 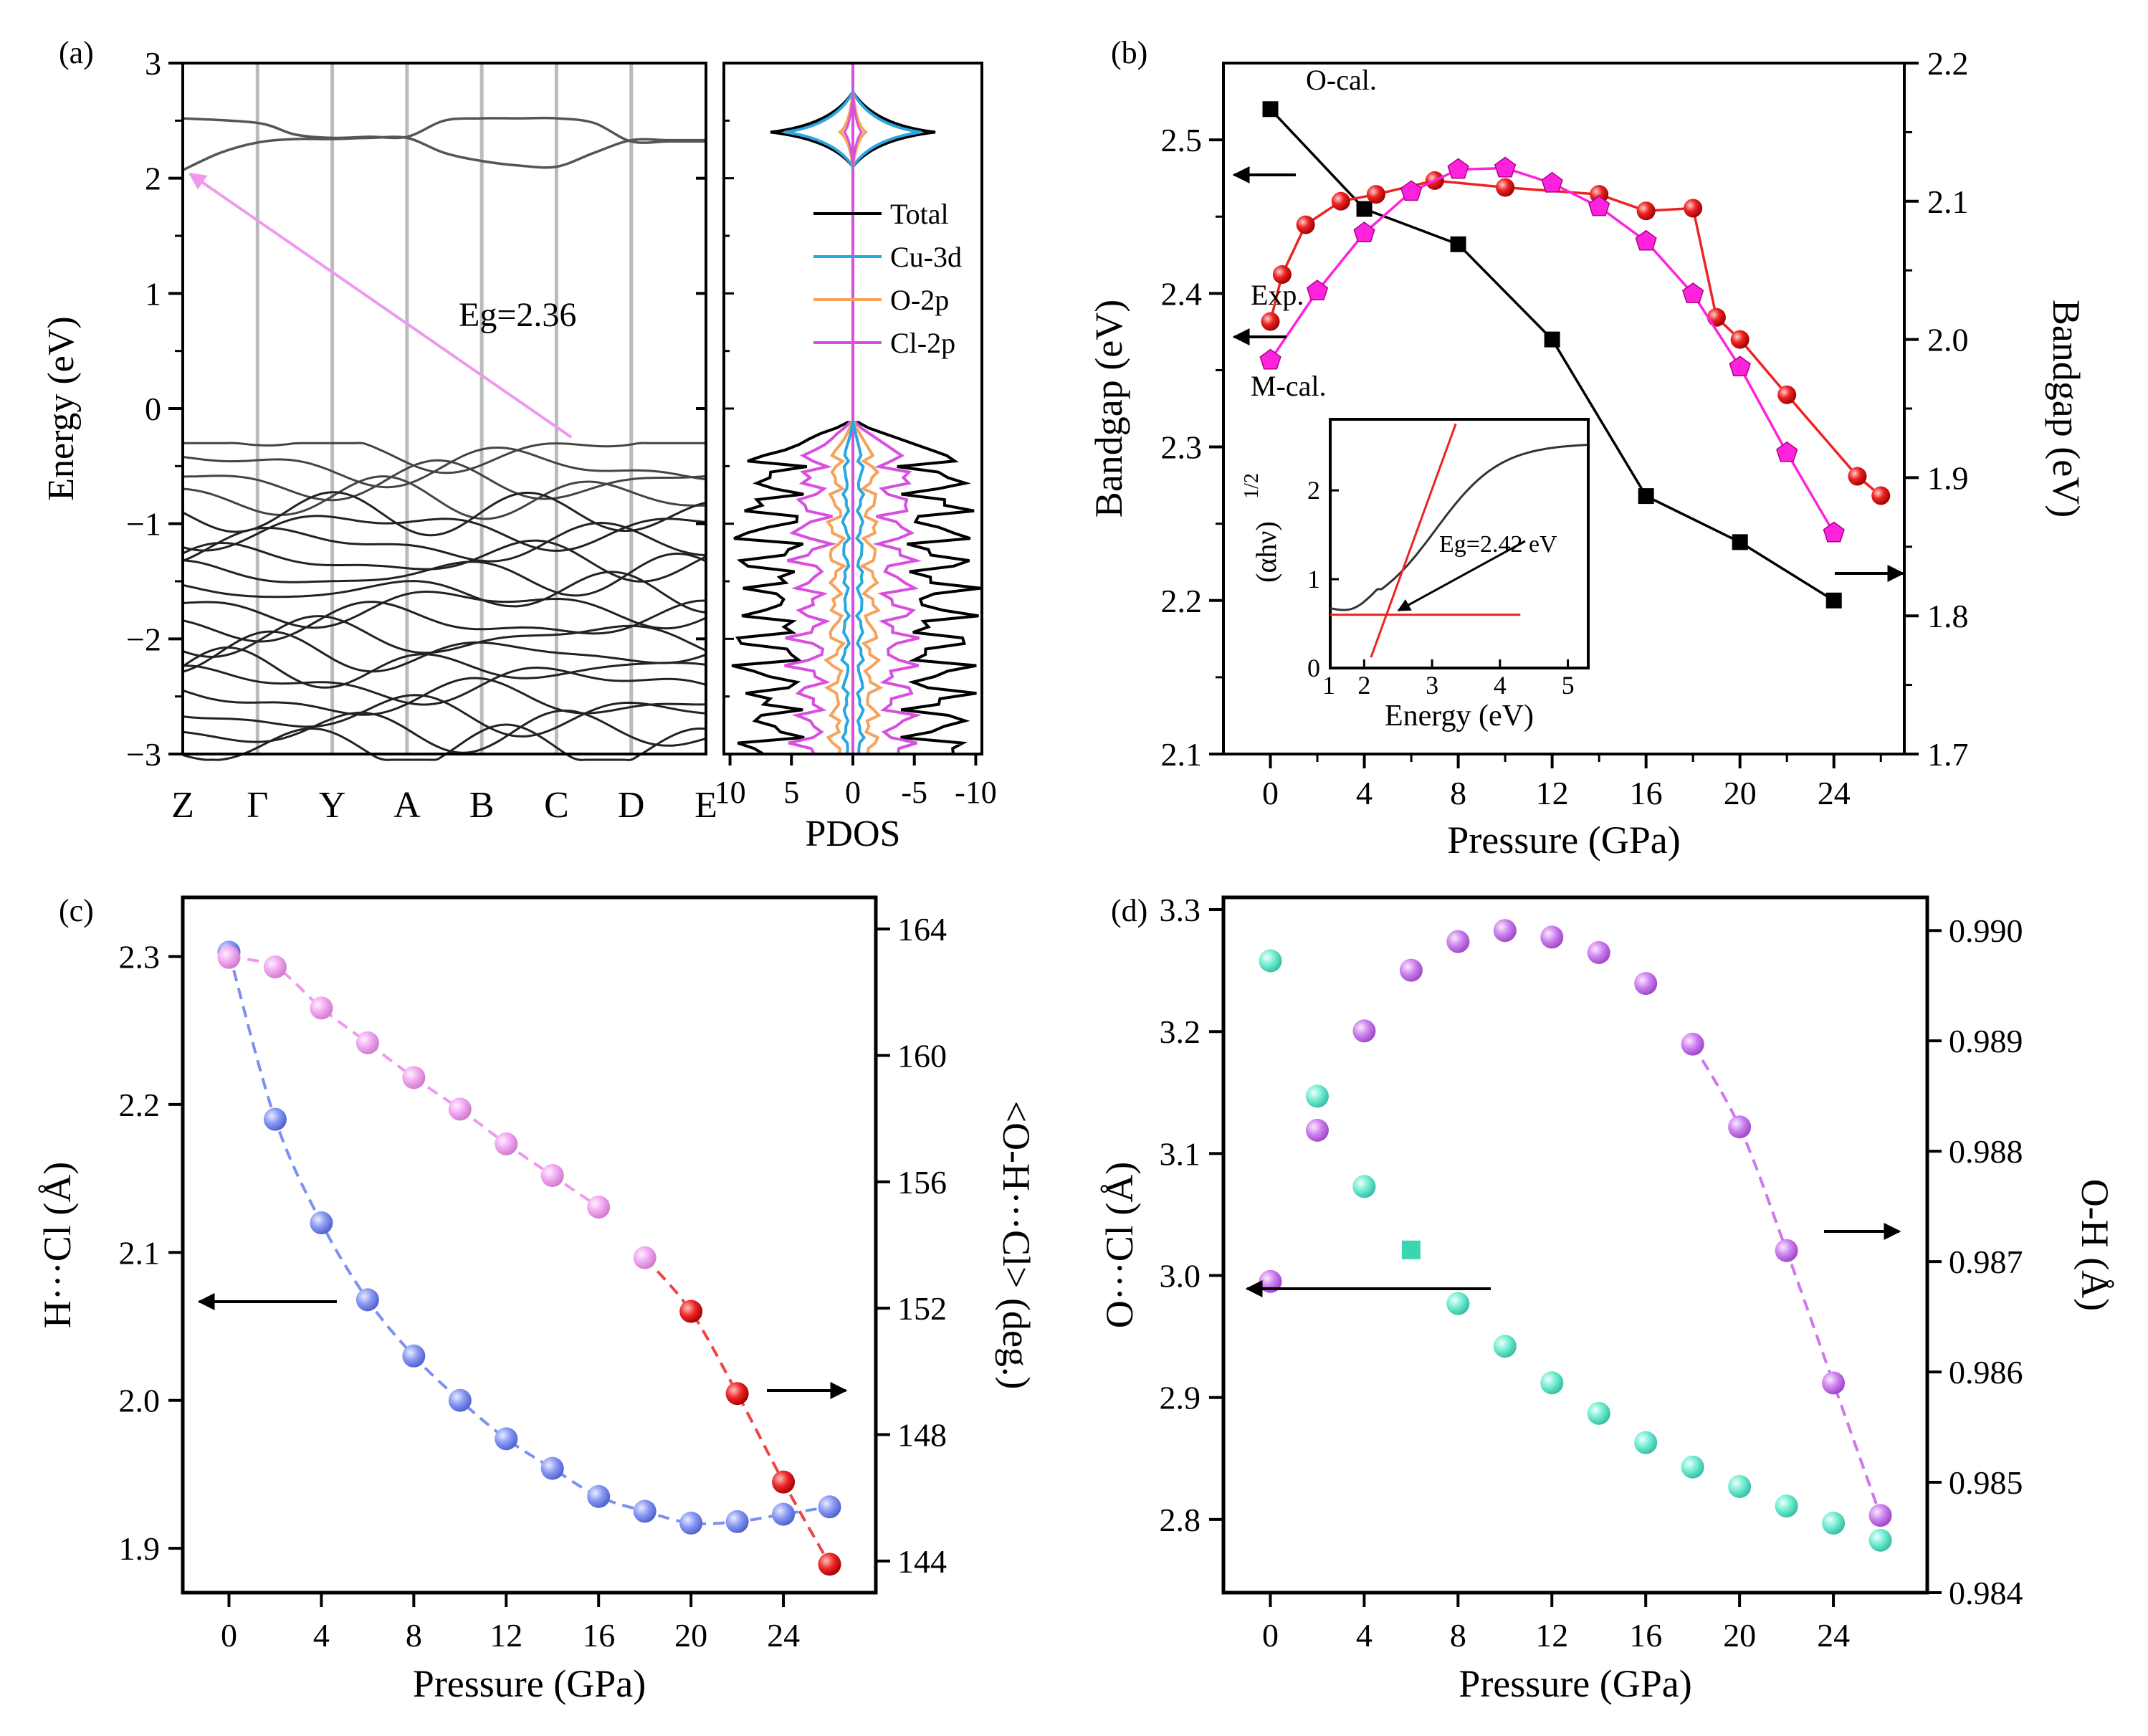 I want to click on y2-tick-label: 156, so click(x=922, y=1182).